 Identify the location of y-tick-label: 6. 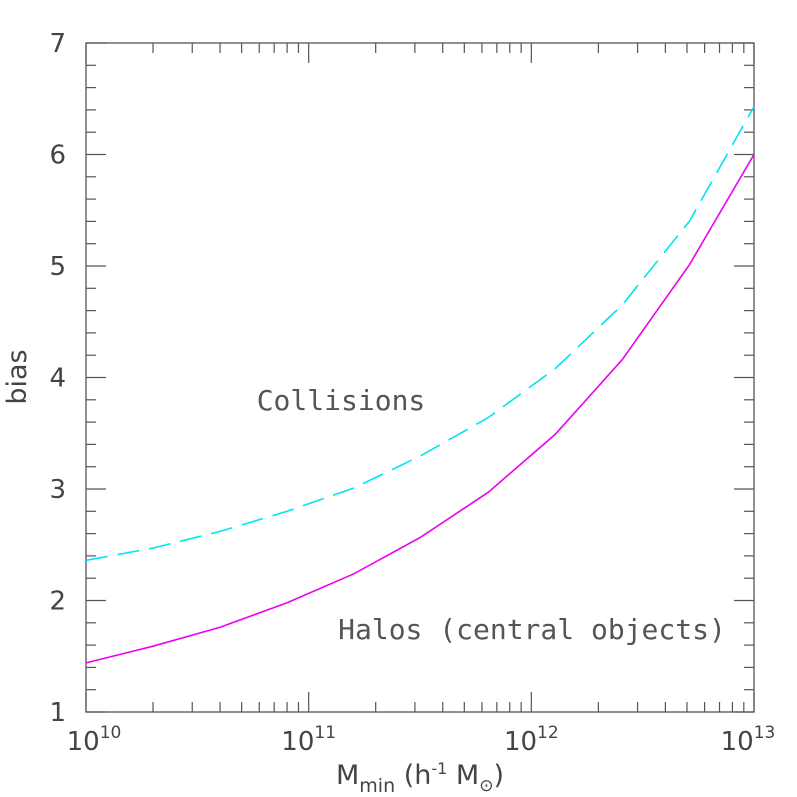
(57, 156).